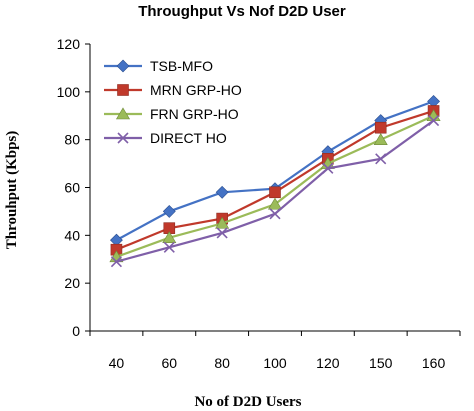 The image size is (474, 411). What do you see at coordinates (222, 363) in the screenshot?
I see `x-tick-label: 80` at bounding box center [222, 363].